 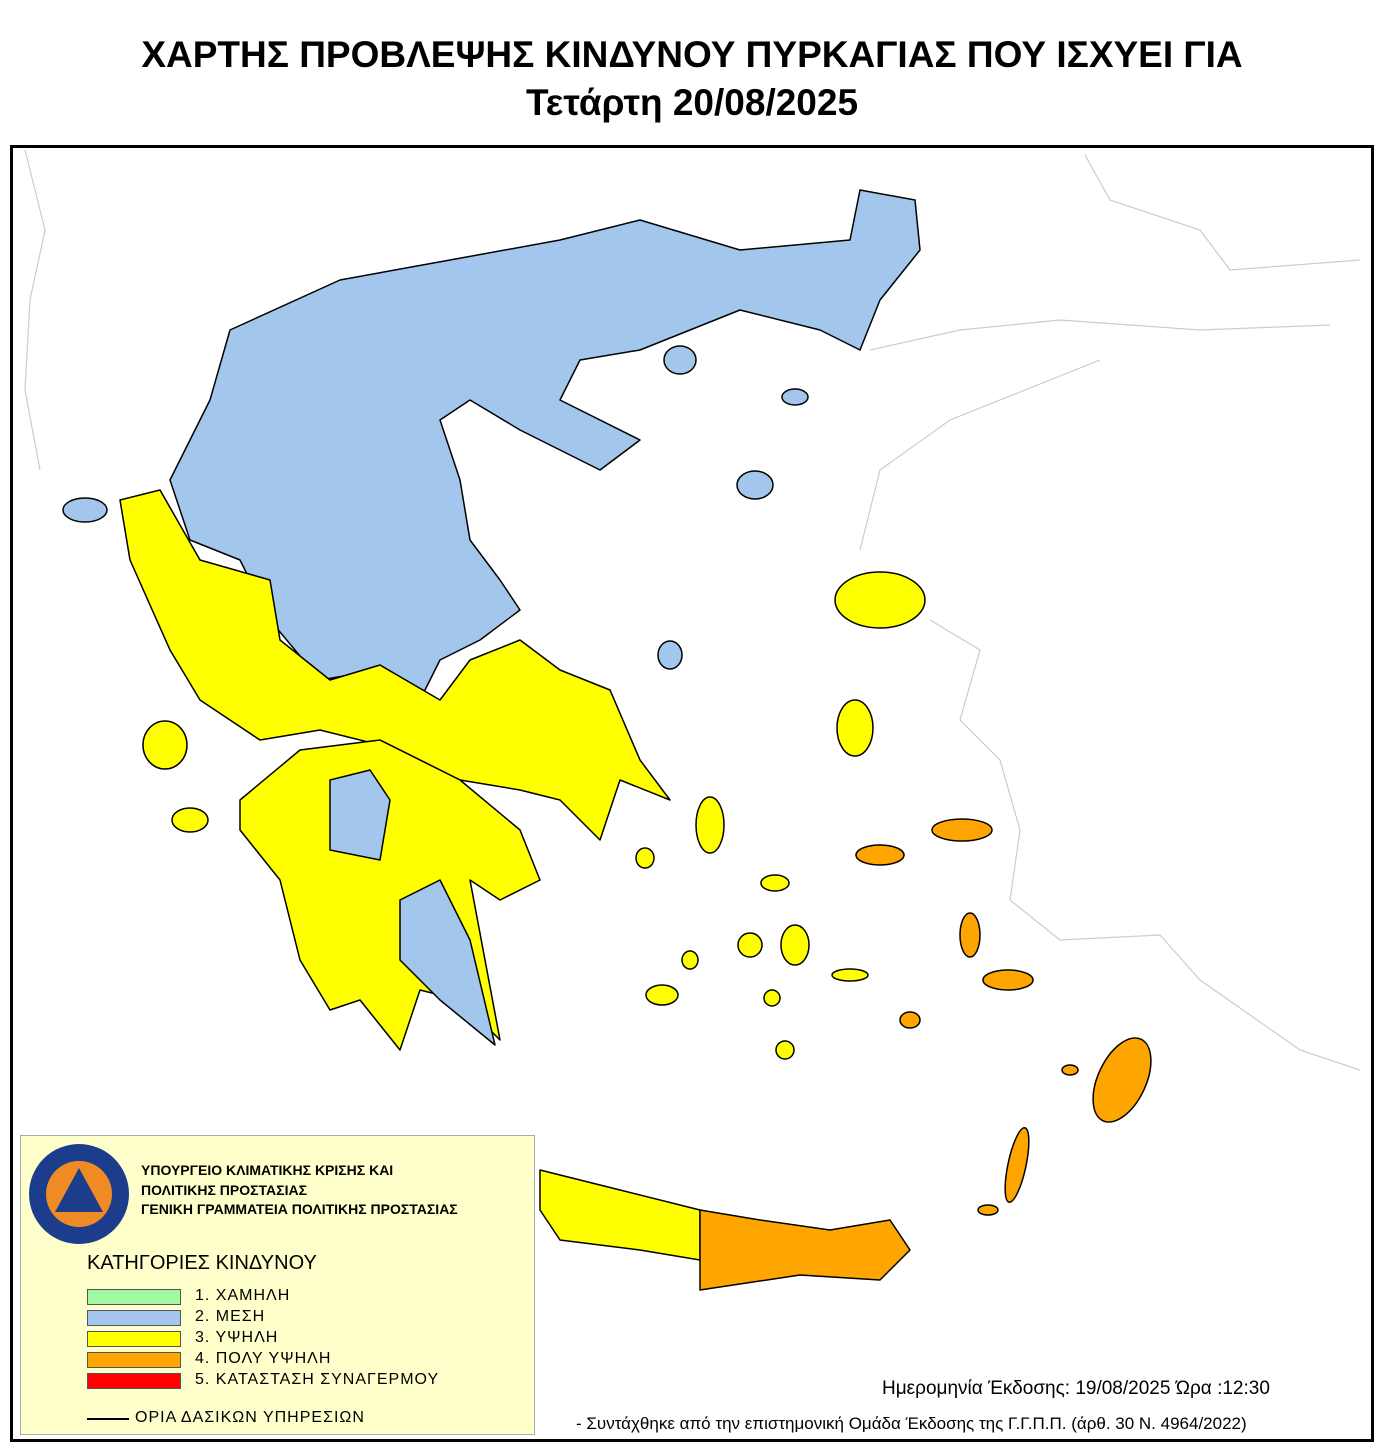 What do you see at coordinates (85, 510) in the screenshot?
I see `island-corfu` at bounding box center [85, 510].